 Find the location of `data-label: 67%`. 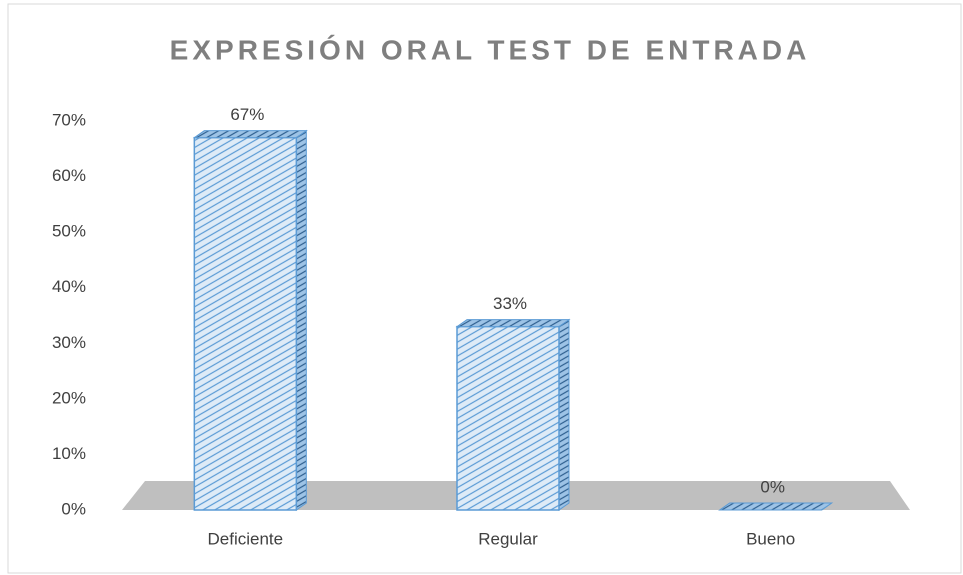

data-label: 67% is located at coordinates (247, 114).